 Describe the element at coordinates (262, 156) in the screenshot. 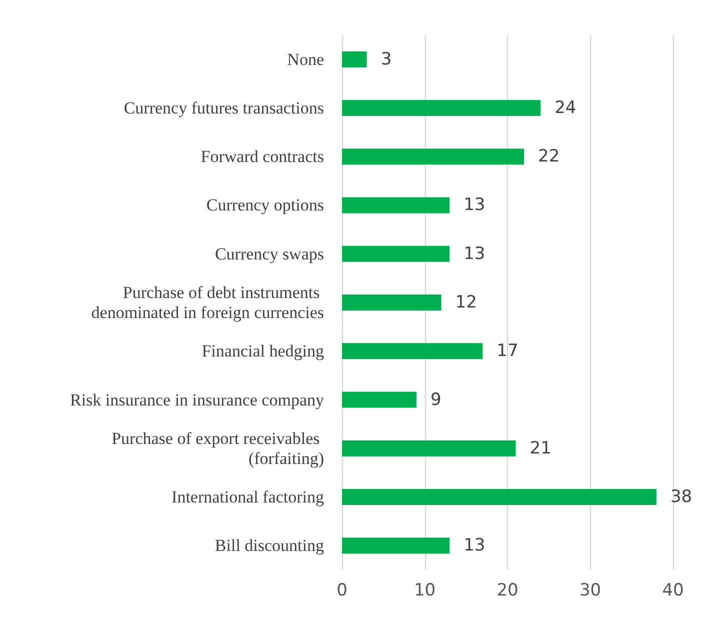

I see `y-tick-label: Forward contracts` at that location.